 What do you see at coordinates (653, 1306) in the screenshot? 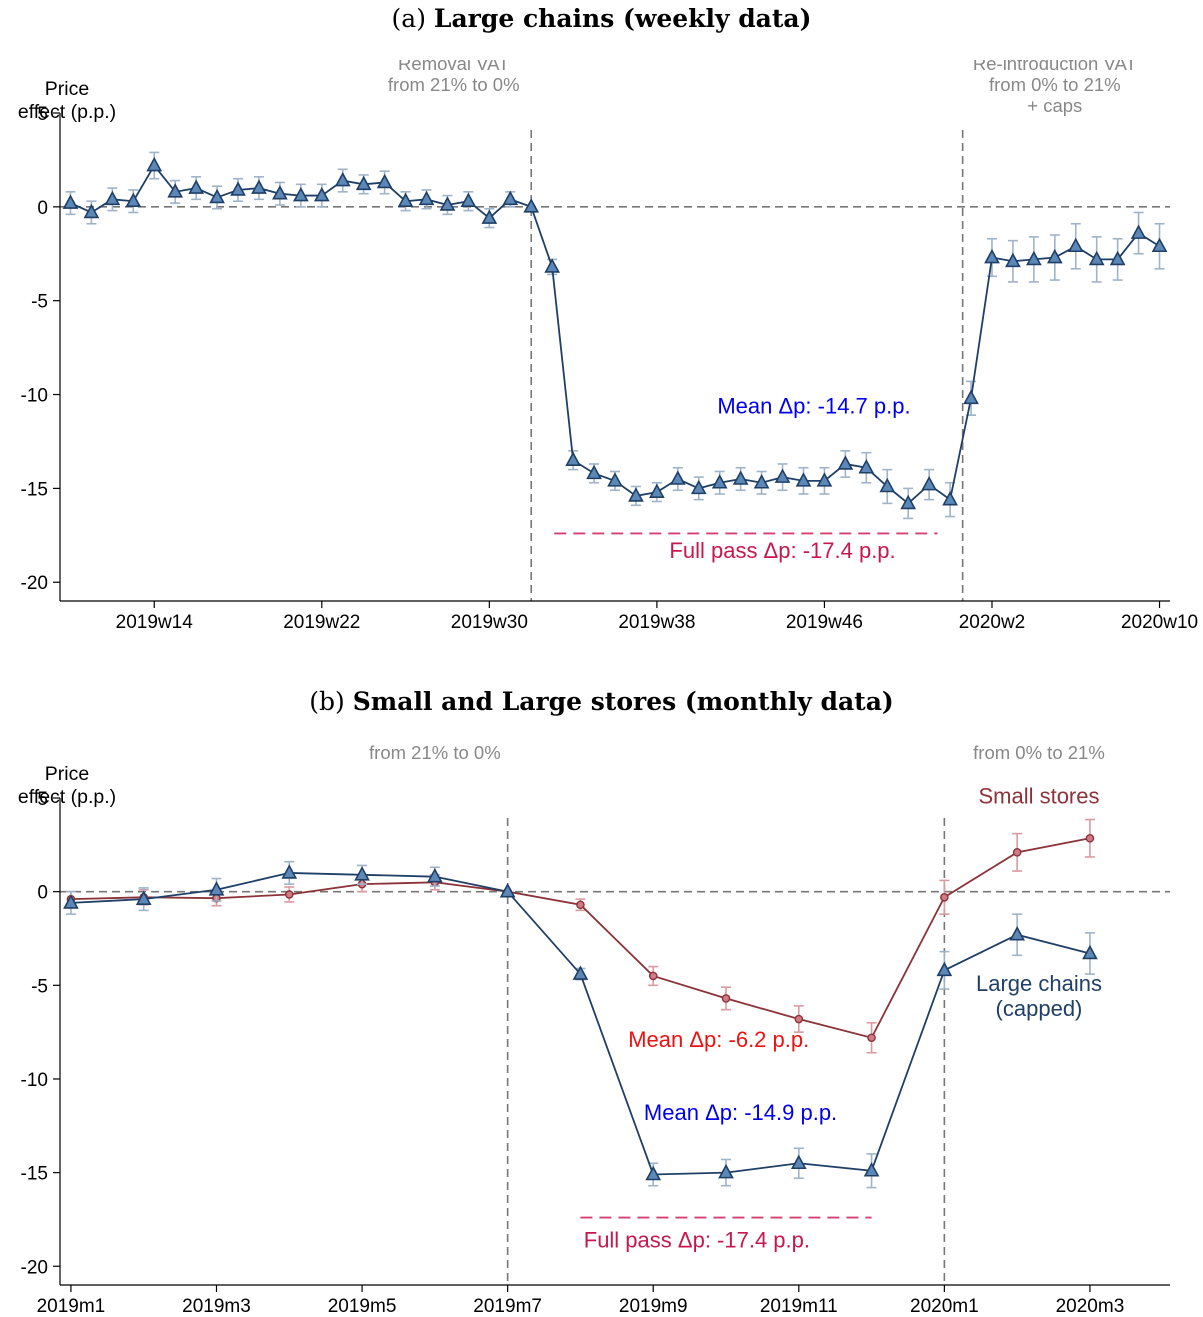
I see `x-tick-label: 2019m9` at bounding box center [653, 1306].